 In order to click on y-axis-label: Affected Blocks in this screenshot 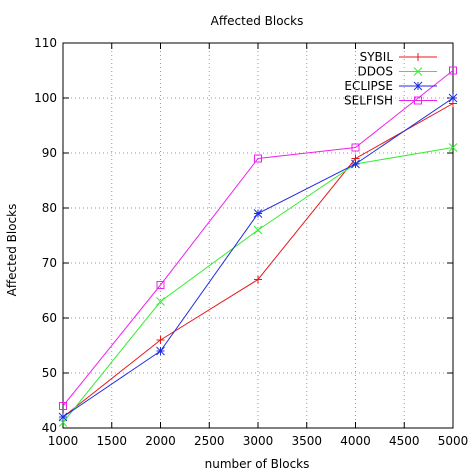, I will do `click(12, 250)`.